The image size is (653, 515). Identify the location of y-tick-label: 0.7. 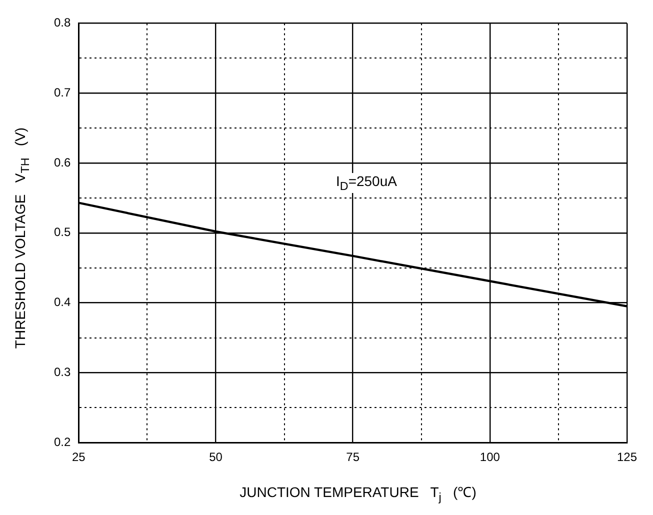
(62, 92).